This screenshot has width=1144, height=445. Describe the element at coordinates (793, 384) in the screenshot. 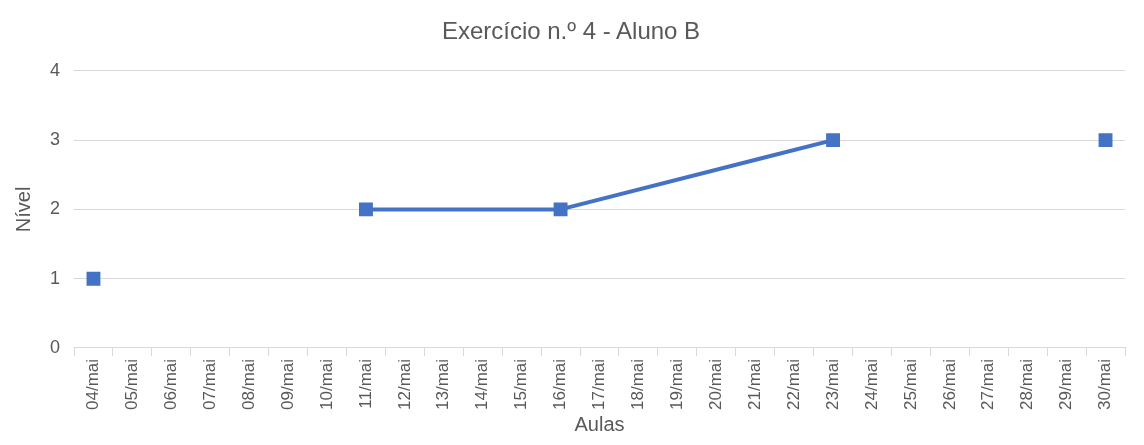

I see `x-tick-label: 22/mai` at that location.